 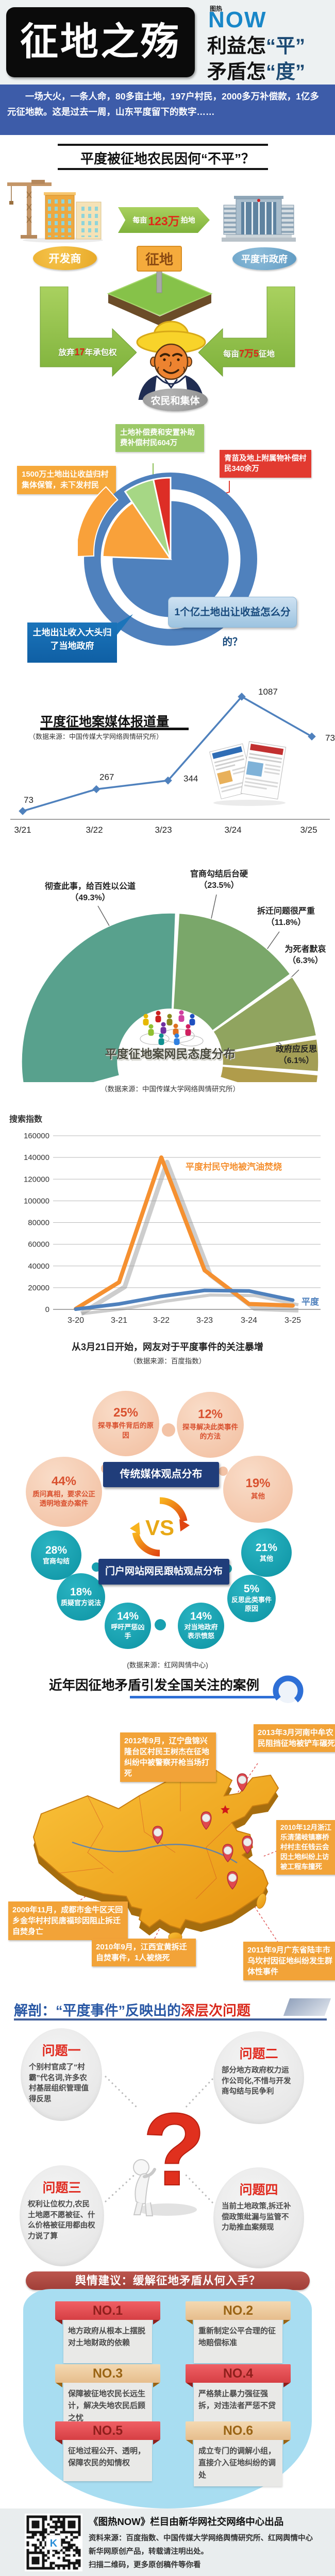 I want to click on search-series2-label: 平度, so click(x=310, y=1302).